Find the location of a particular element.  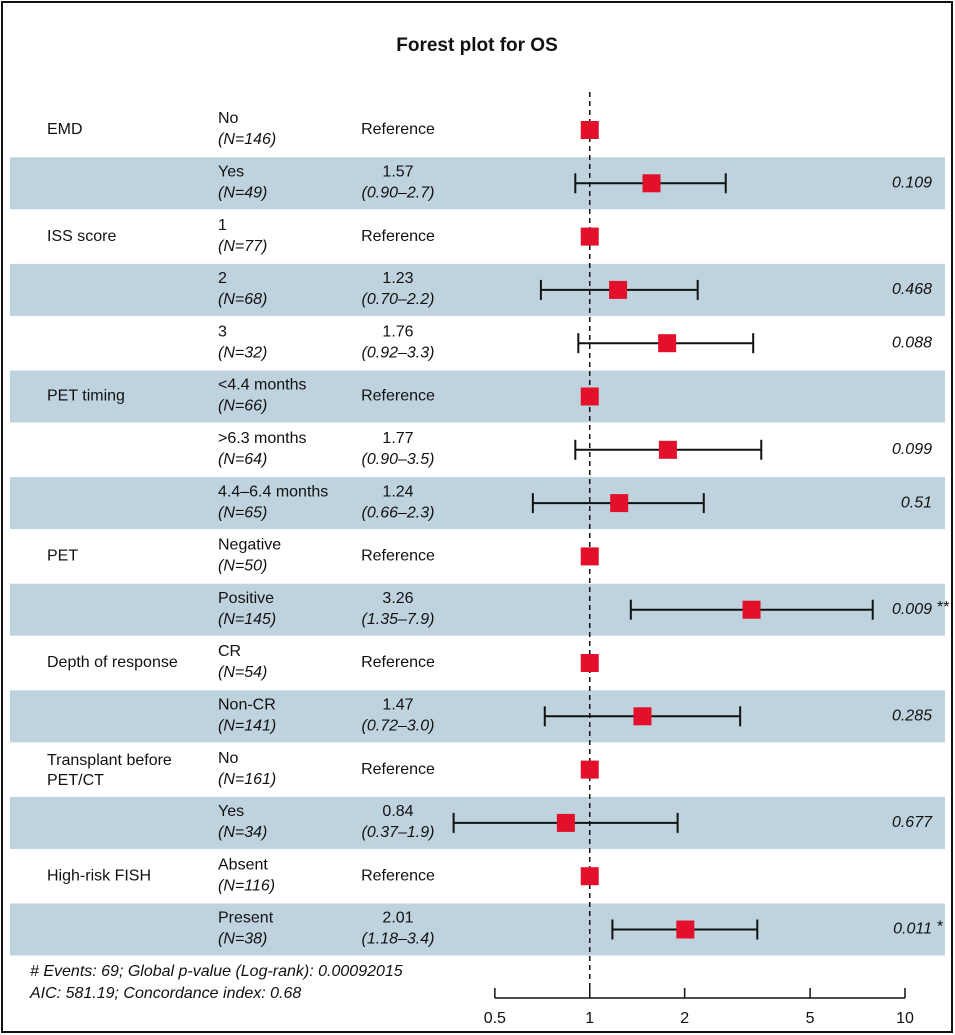

ci-label: (0.90–2.7) is located at coordinates (398, 193).